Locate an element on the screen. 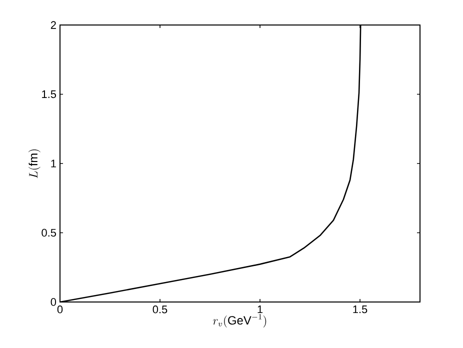 This screenshot has height=348, width=463. y-tick-label: 0.5 is located at coordinates (49, 232).